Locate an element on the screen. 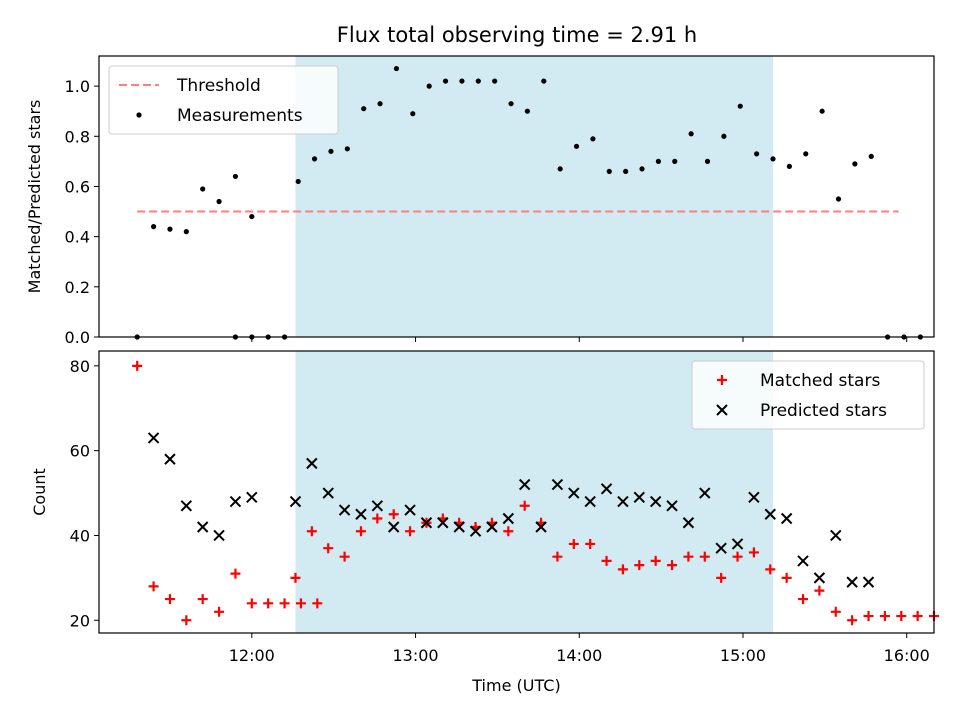  chart-title: Flux total observing time = 2.91 h is located at coordinates (517, 35).